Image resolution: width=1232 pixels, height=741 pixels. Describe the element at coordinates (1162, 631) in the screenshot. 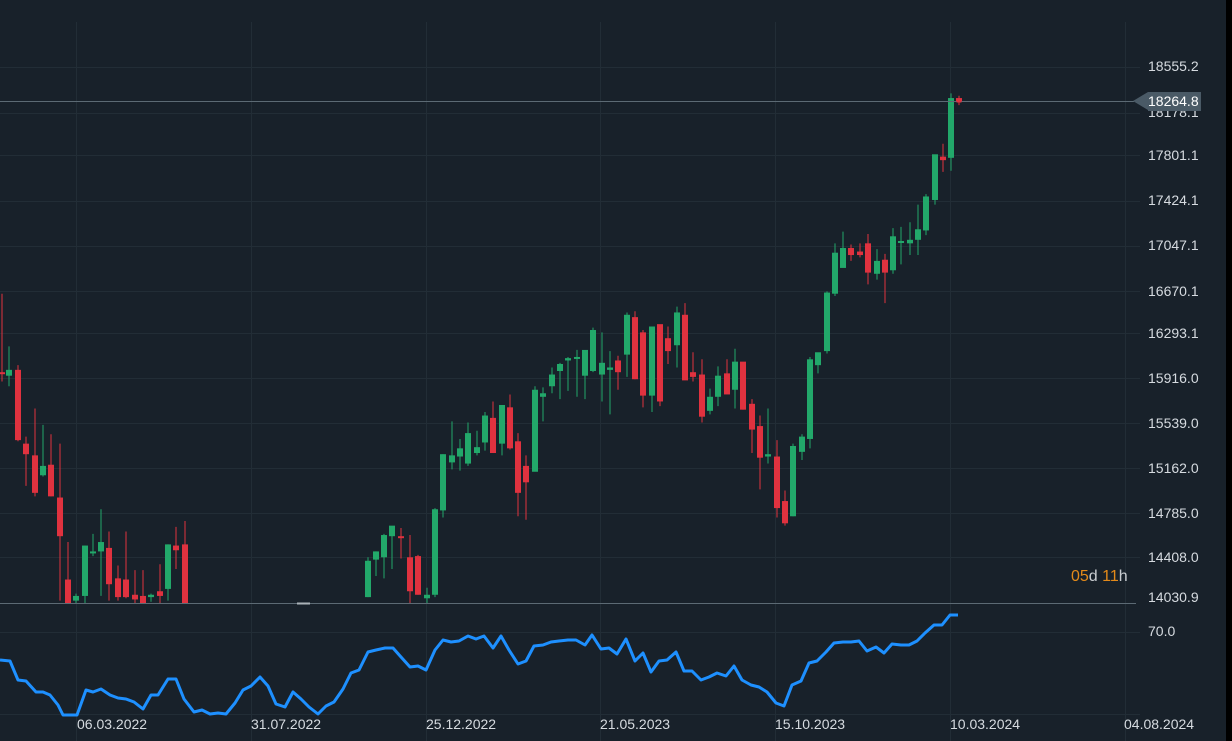

I see `rsi-level-label: 70.0` at that location.